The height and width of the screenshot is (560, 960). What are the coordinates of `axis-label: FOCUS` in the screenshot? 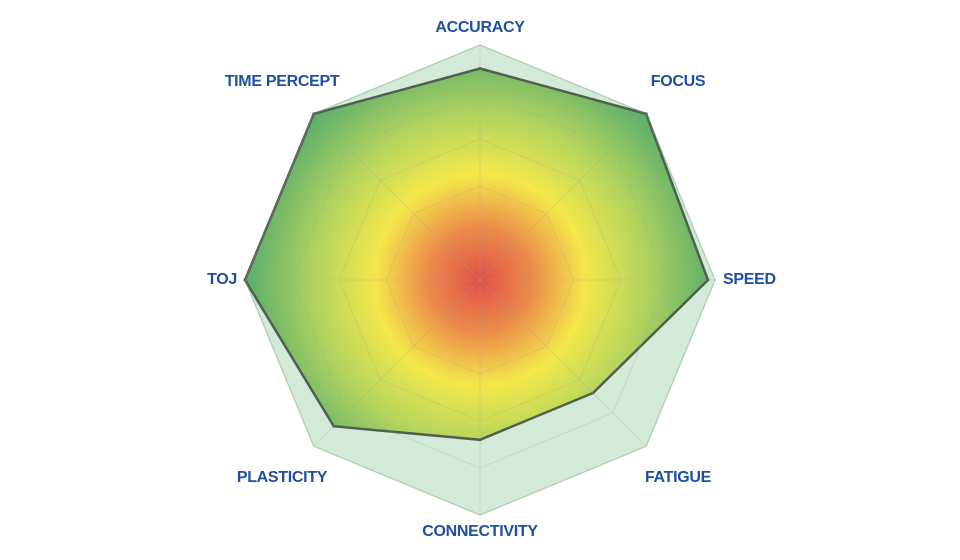 It's located at (678, 81).